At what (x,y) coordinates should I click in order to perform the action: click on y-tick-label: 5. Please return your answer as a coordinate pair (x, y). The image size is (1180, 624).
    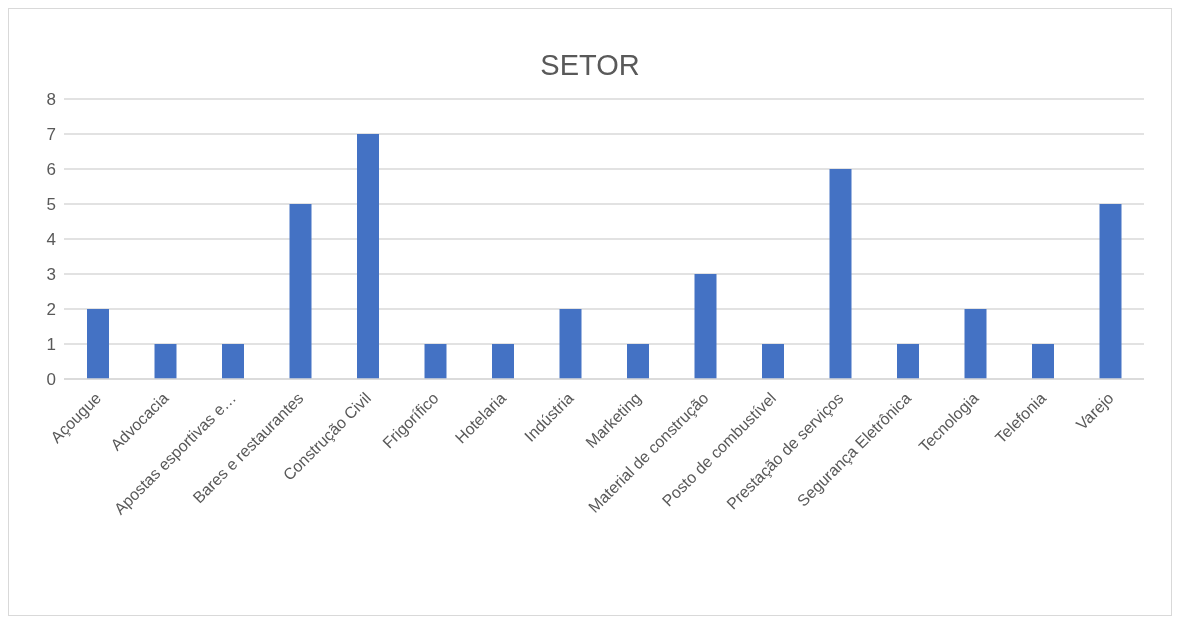
    Looking at the image, I should click on (51, 205).